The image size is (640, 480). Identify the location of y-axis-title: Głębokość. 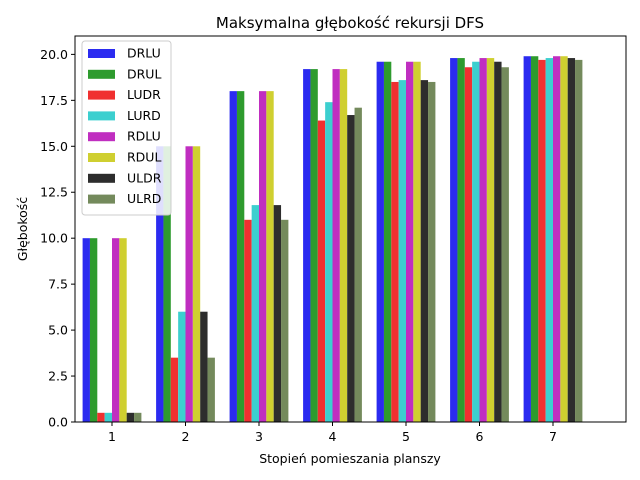
(22, 229).